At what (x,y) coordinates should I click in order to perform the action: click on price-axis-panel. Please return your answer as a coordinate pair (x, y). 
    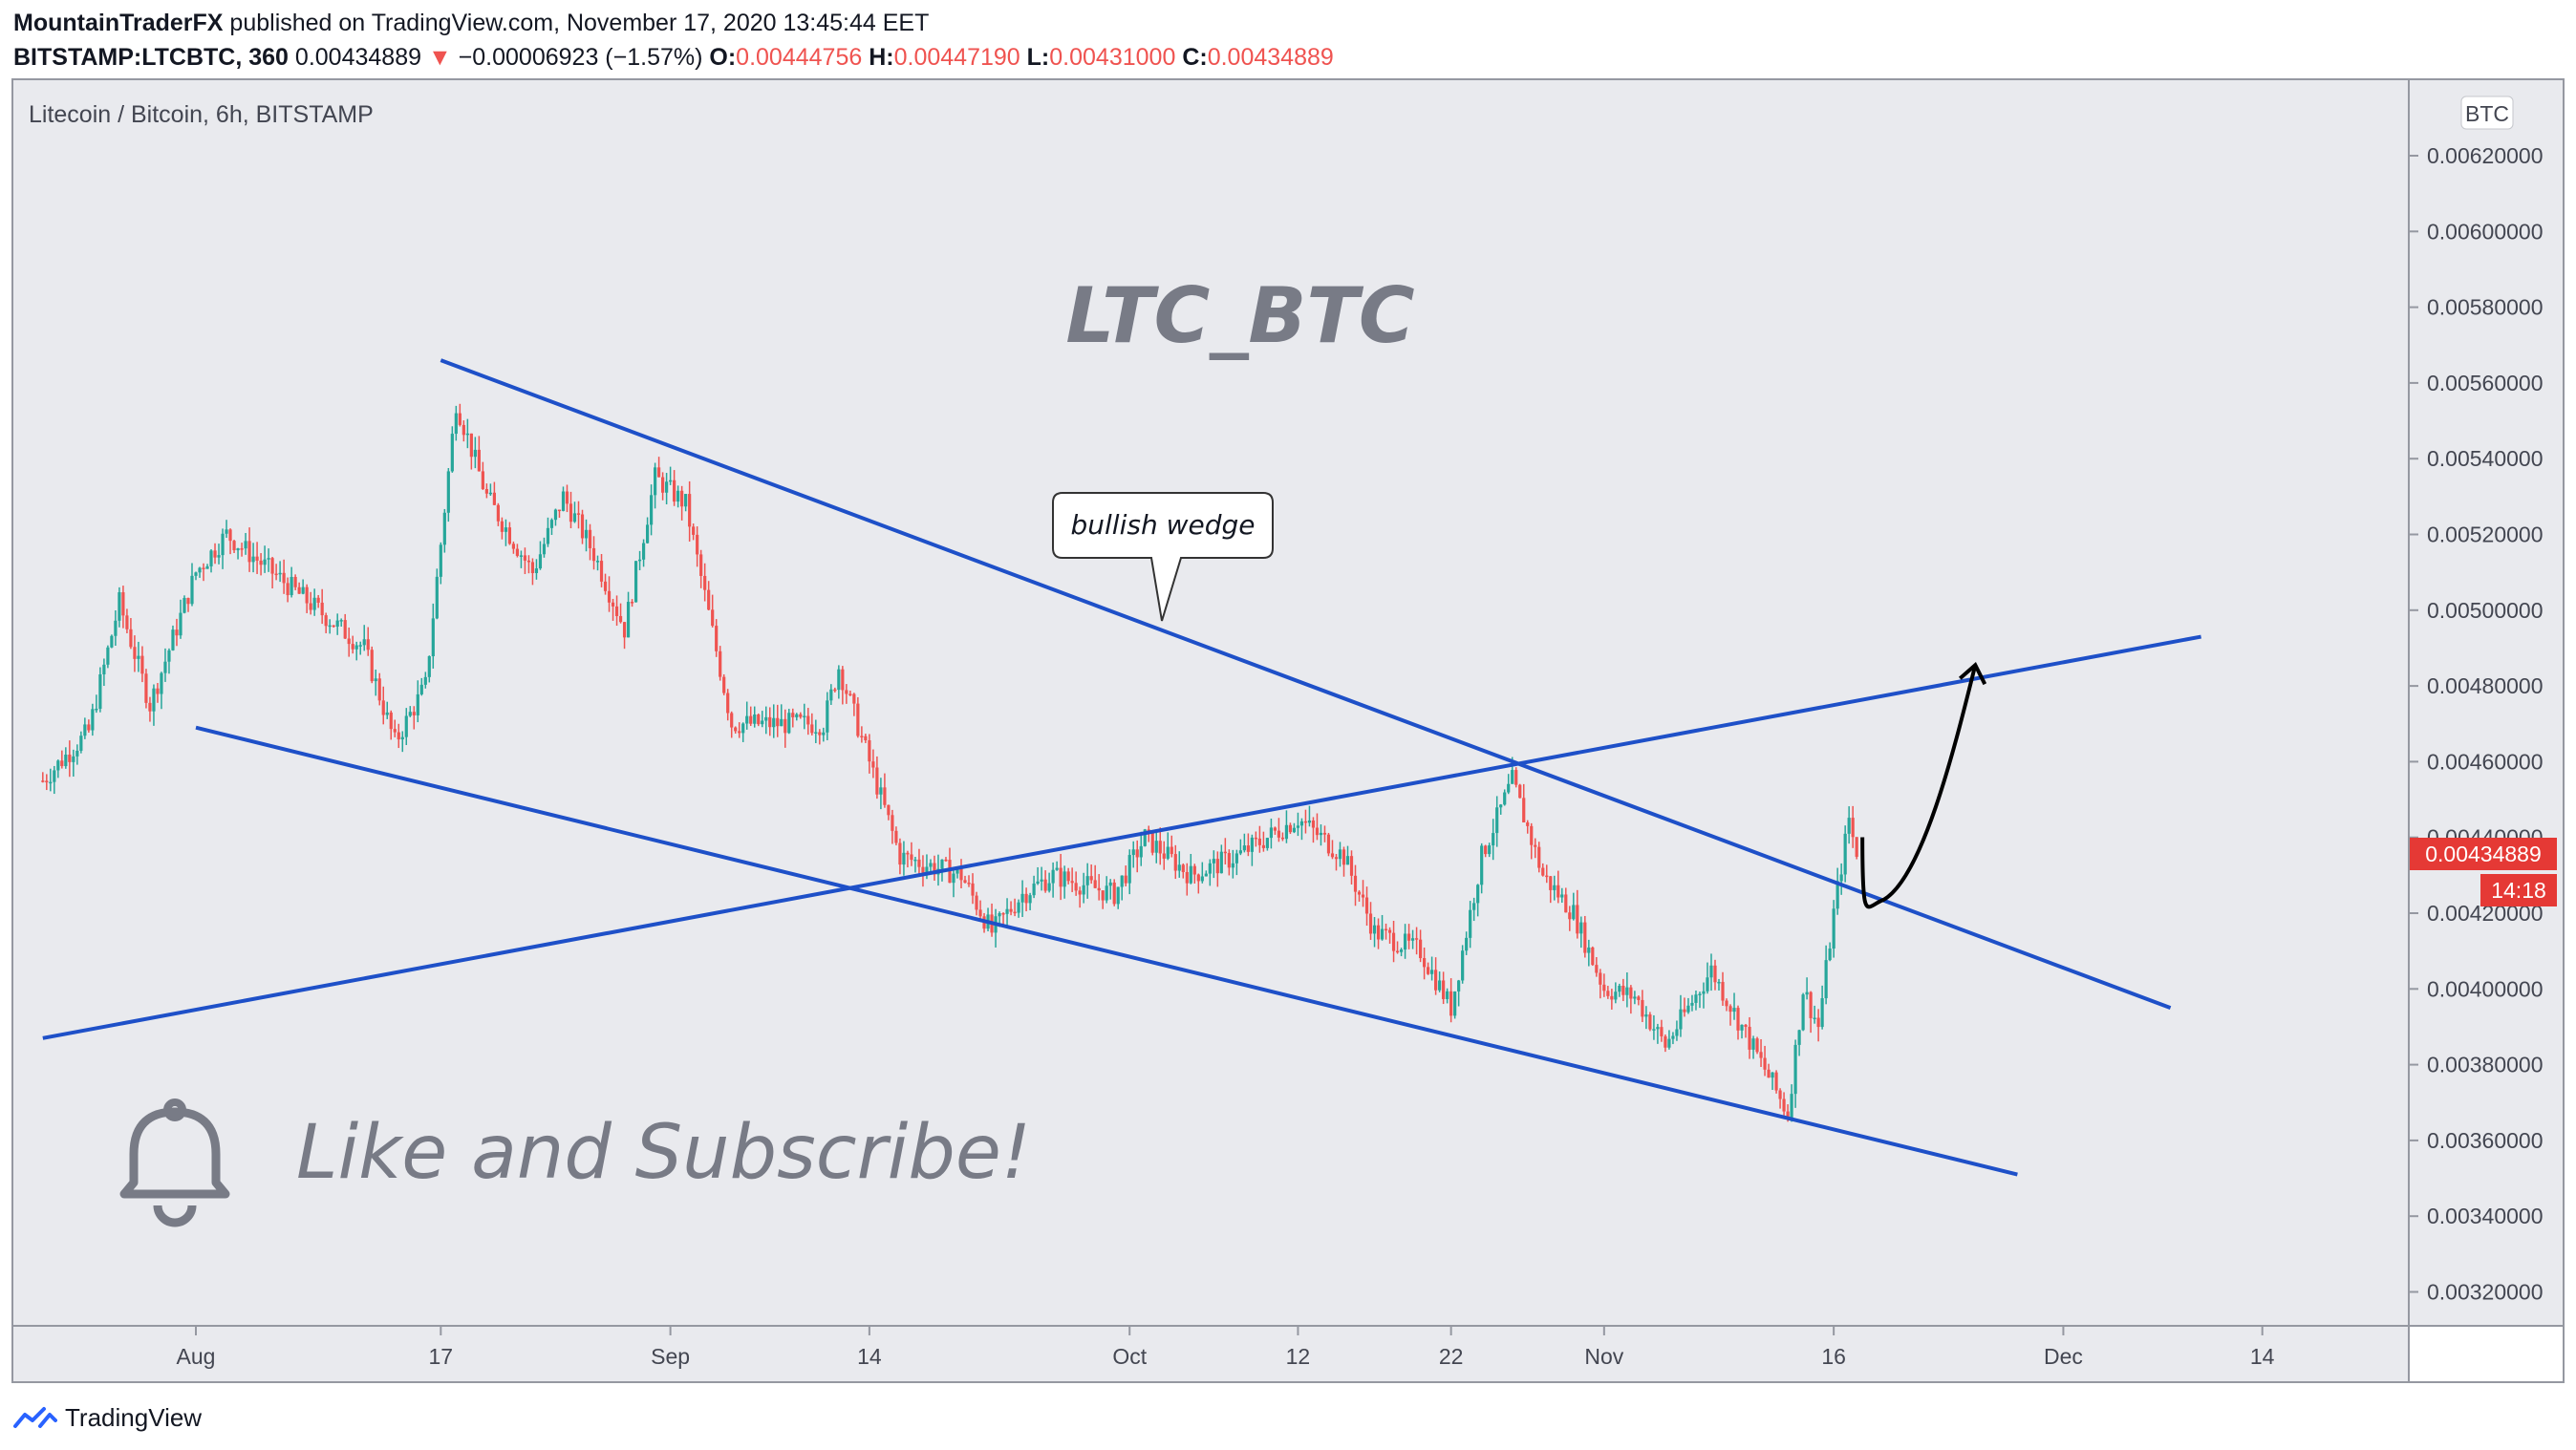
    Looking at the image, I should click on (2486, 702).